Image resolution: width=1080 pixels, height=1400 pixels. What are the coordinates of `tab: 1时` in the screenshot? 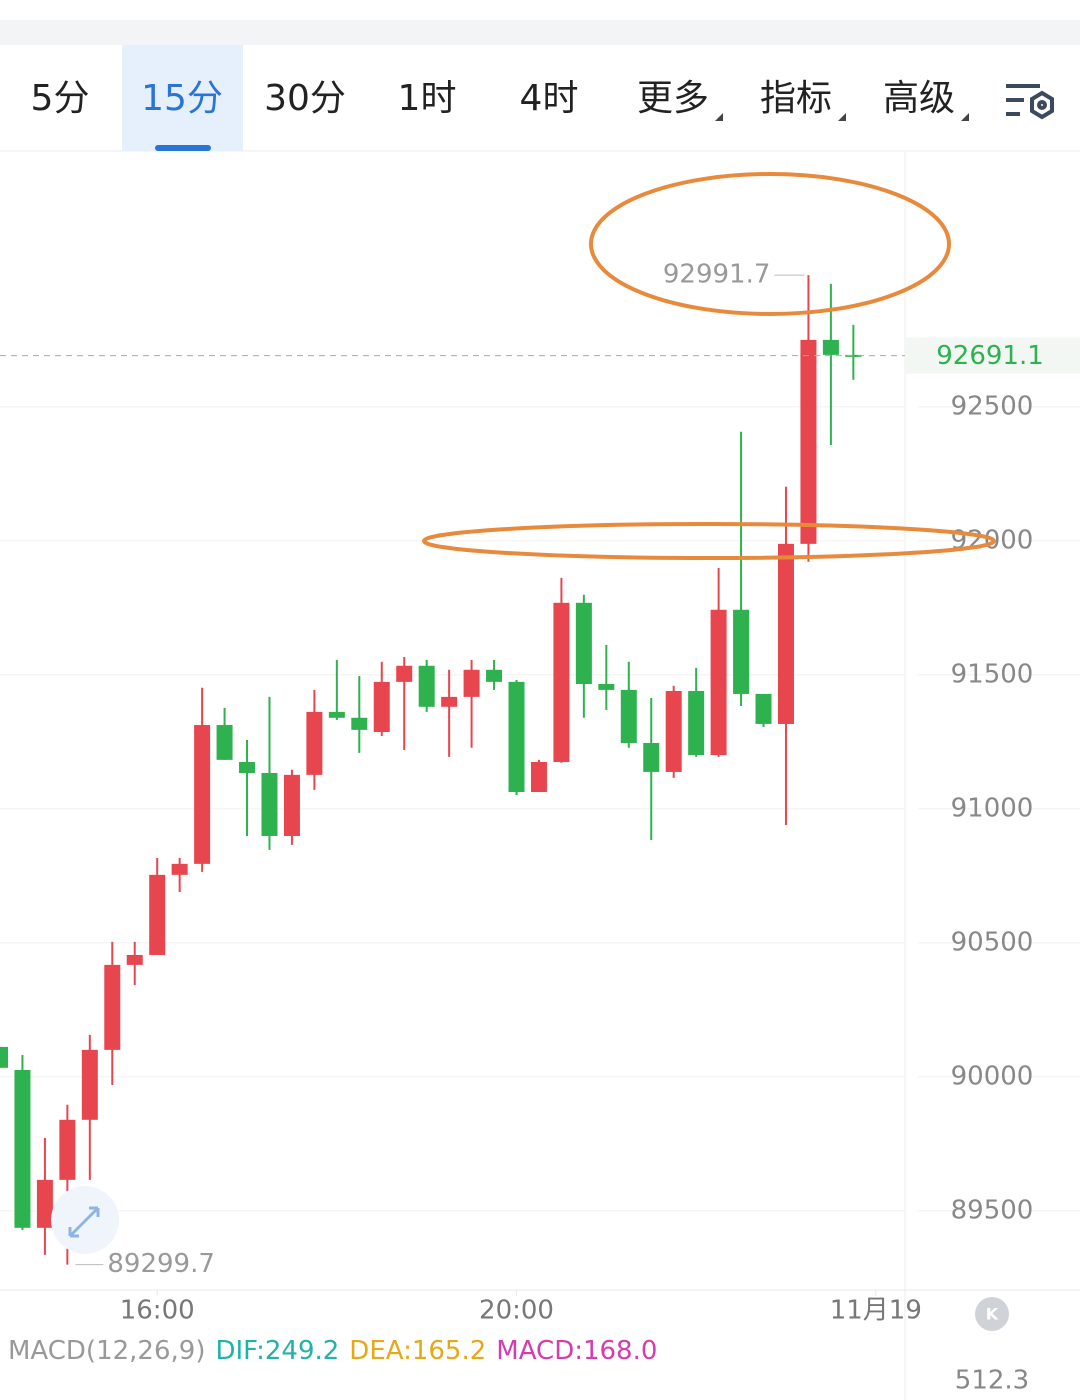 It's located at (427, 98).